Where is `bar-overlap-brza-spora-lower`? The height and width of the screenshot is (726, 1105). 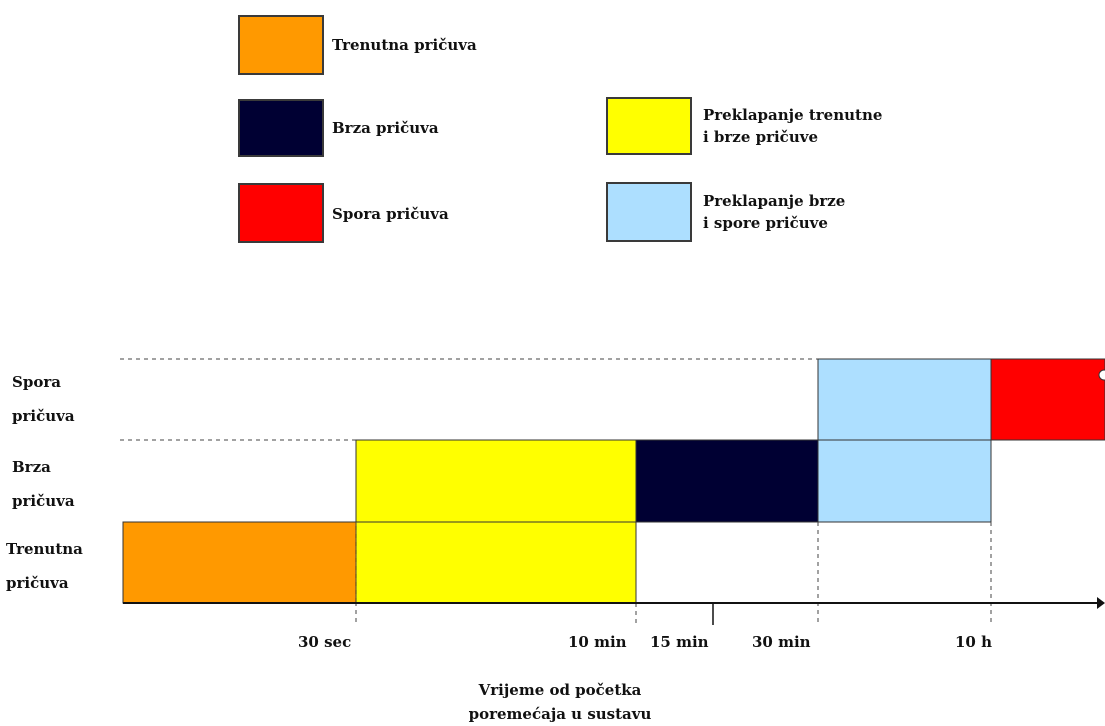
bar-overlap-brza-spora-lower is located at coordinates (904, 481).